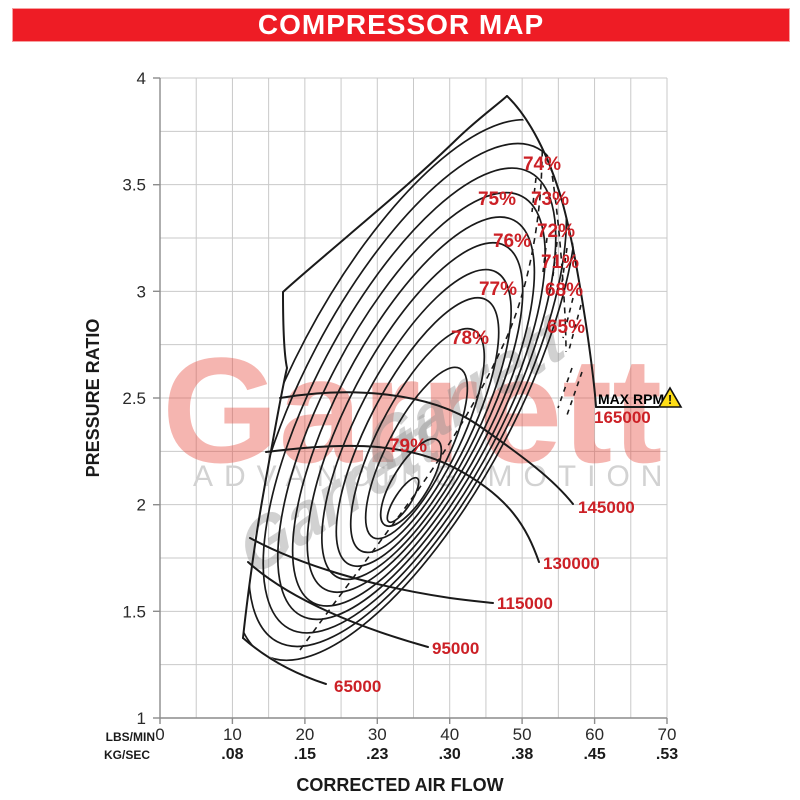 The height and width of the screenshot is (800, 800). I want to click on y-tick-label: 2, so click(141, 505).